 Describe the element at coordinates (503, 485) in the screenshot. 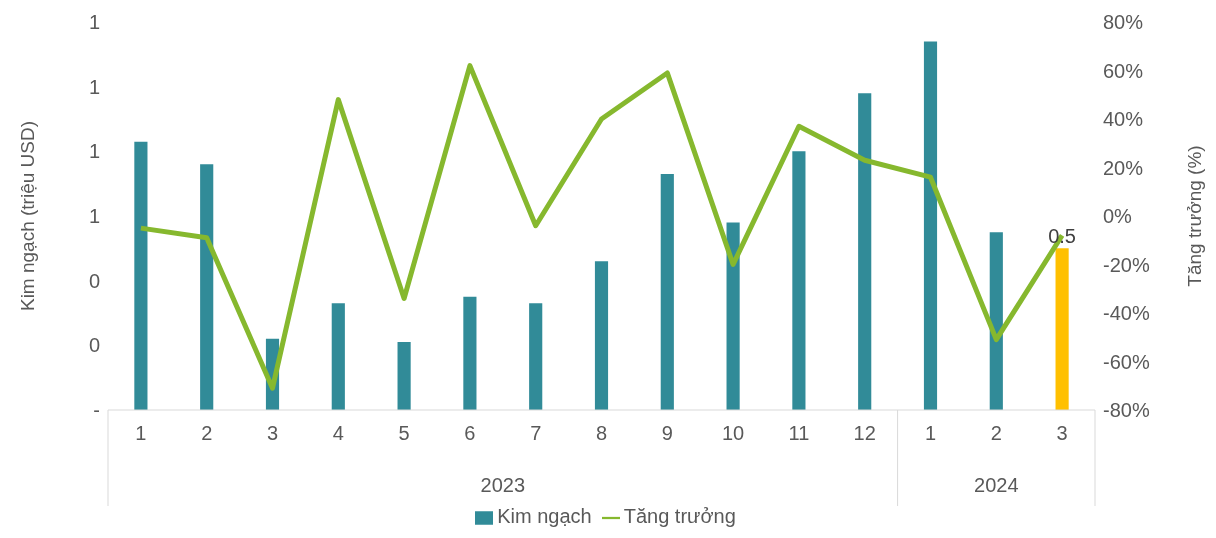

I see `text: 2023` at that location.